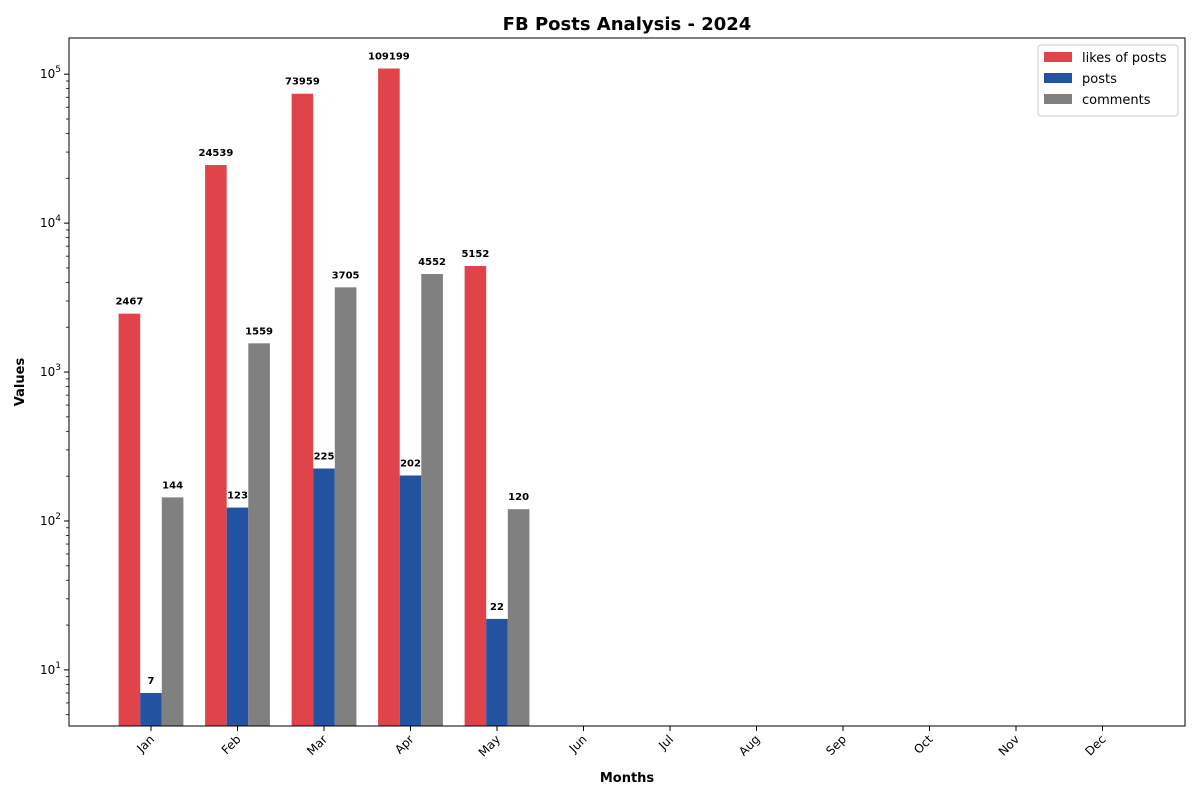 The image size is (1200, 800). Describe the element at coordinates (50, 73) in the screenshot. I see `y-tick-label: 10⁵` at that location.